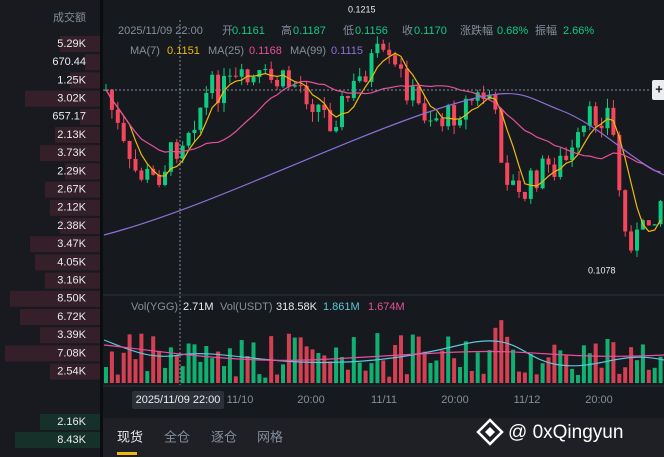  I want to click on tab: 全仓, so click(177, 436).